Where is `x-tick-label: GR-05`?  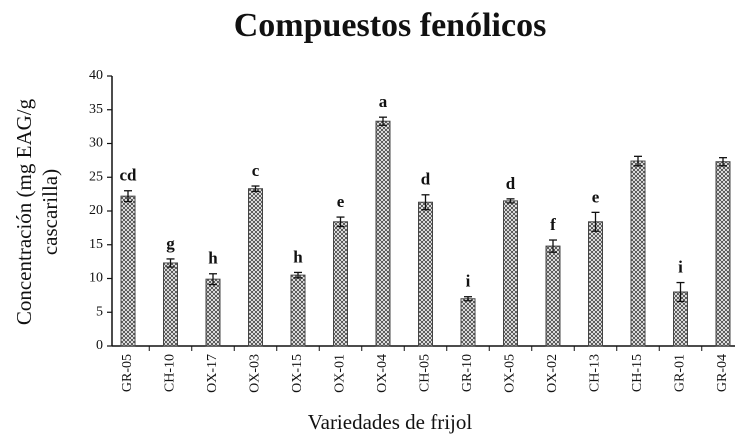
x-tick-label: GR-05 is located at coordinates (127, 373).